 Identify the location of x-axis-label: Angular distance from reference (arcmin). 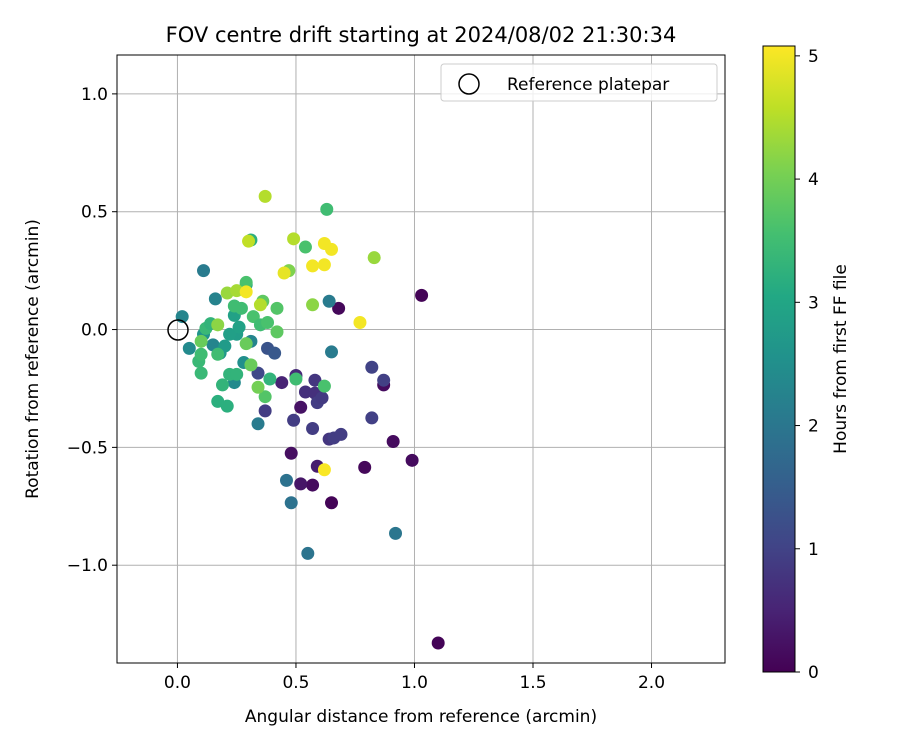
(421, 717).